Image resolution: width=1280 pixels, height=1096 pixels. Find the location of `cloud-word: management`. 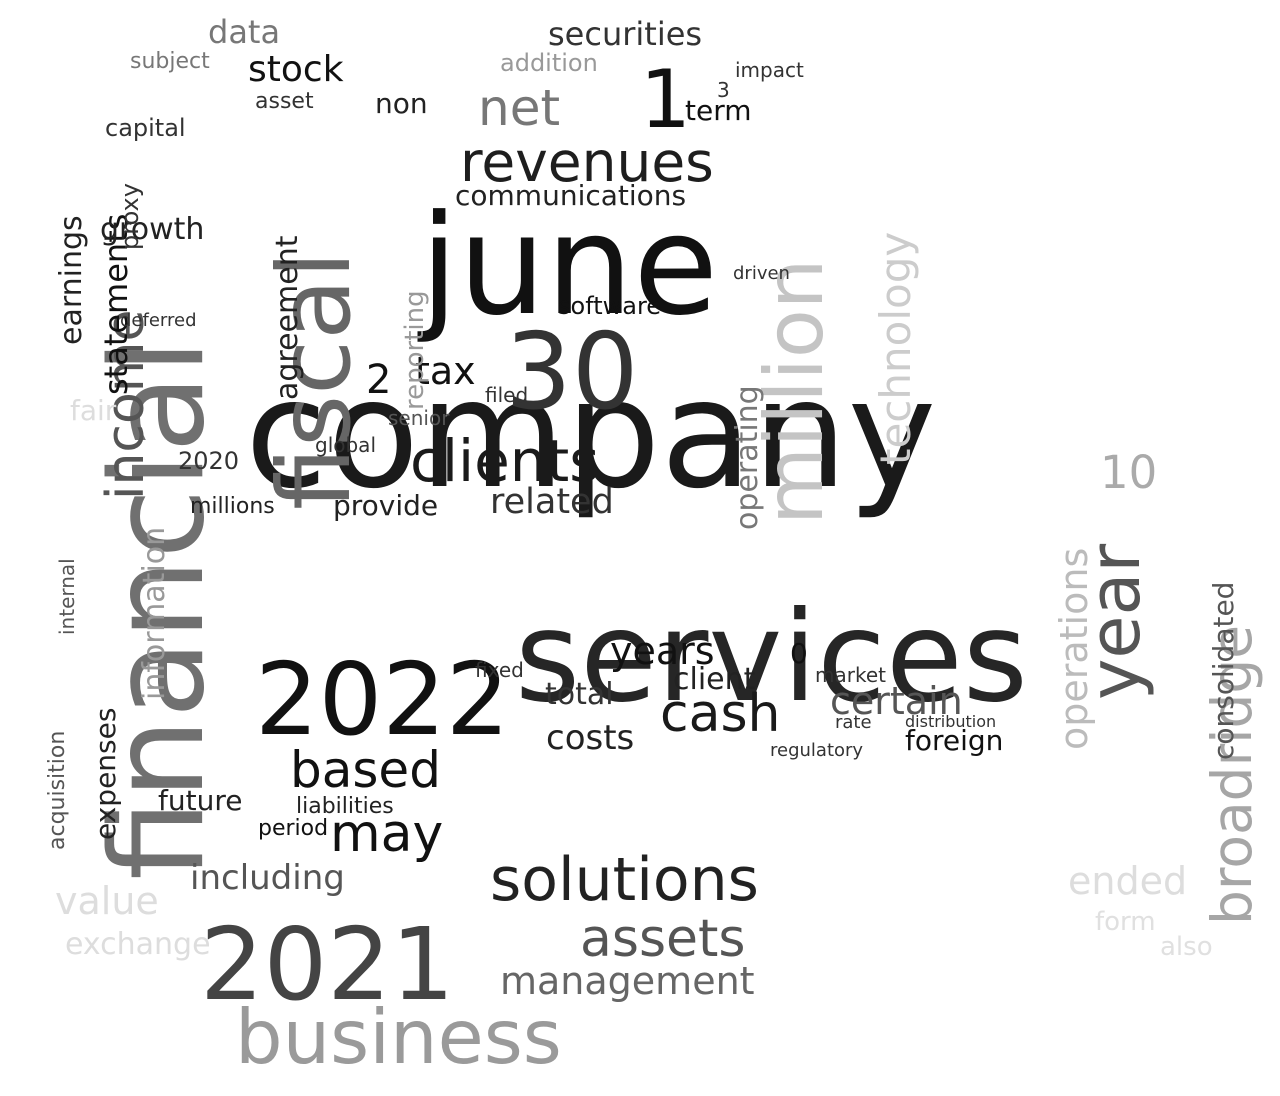

cloud-word: management is located at coordinates (627, 981).